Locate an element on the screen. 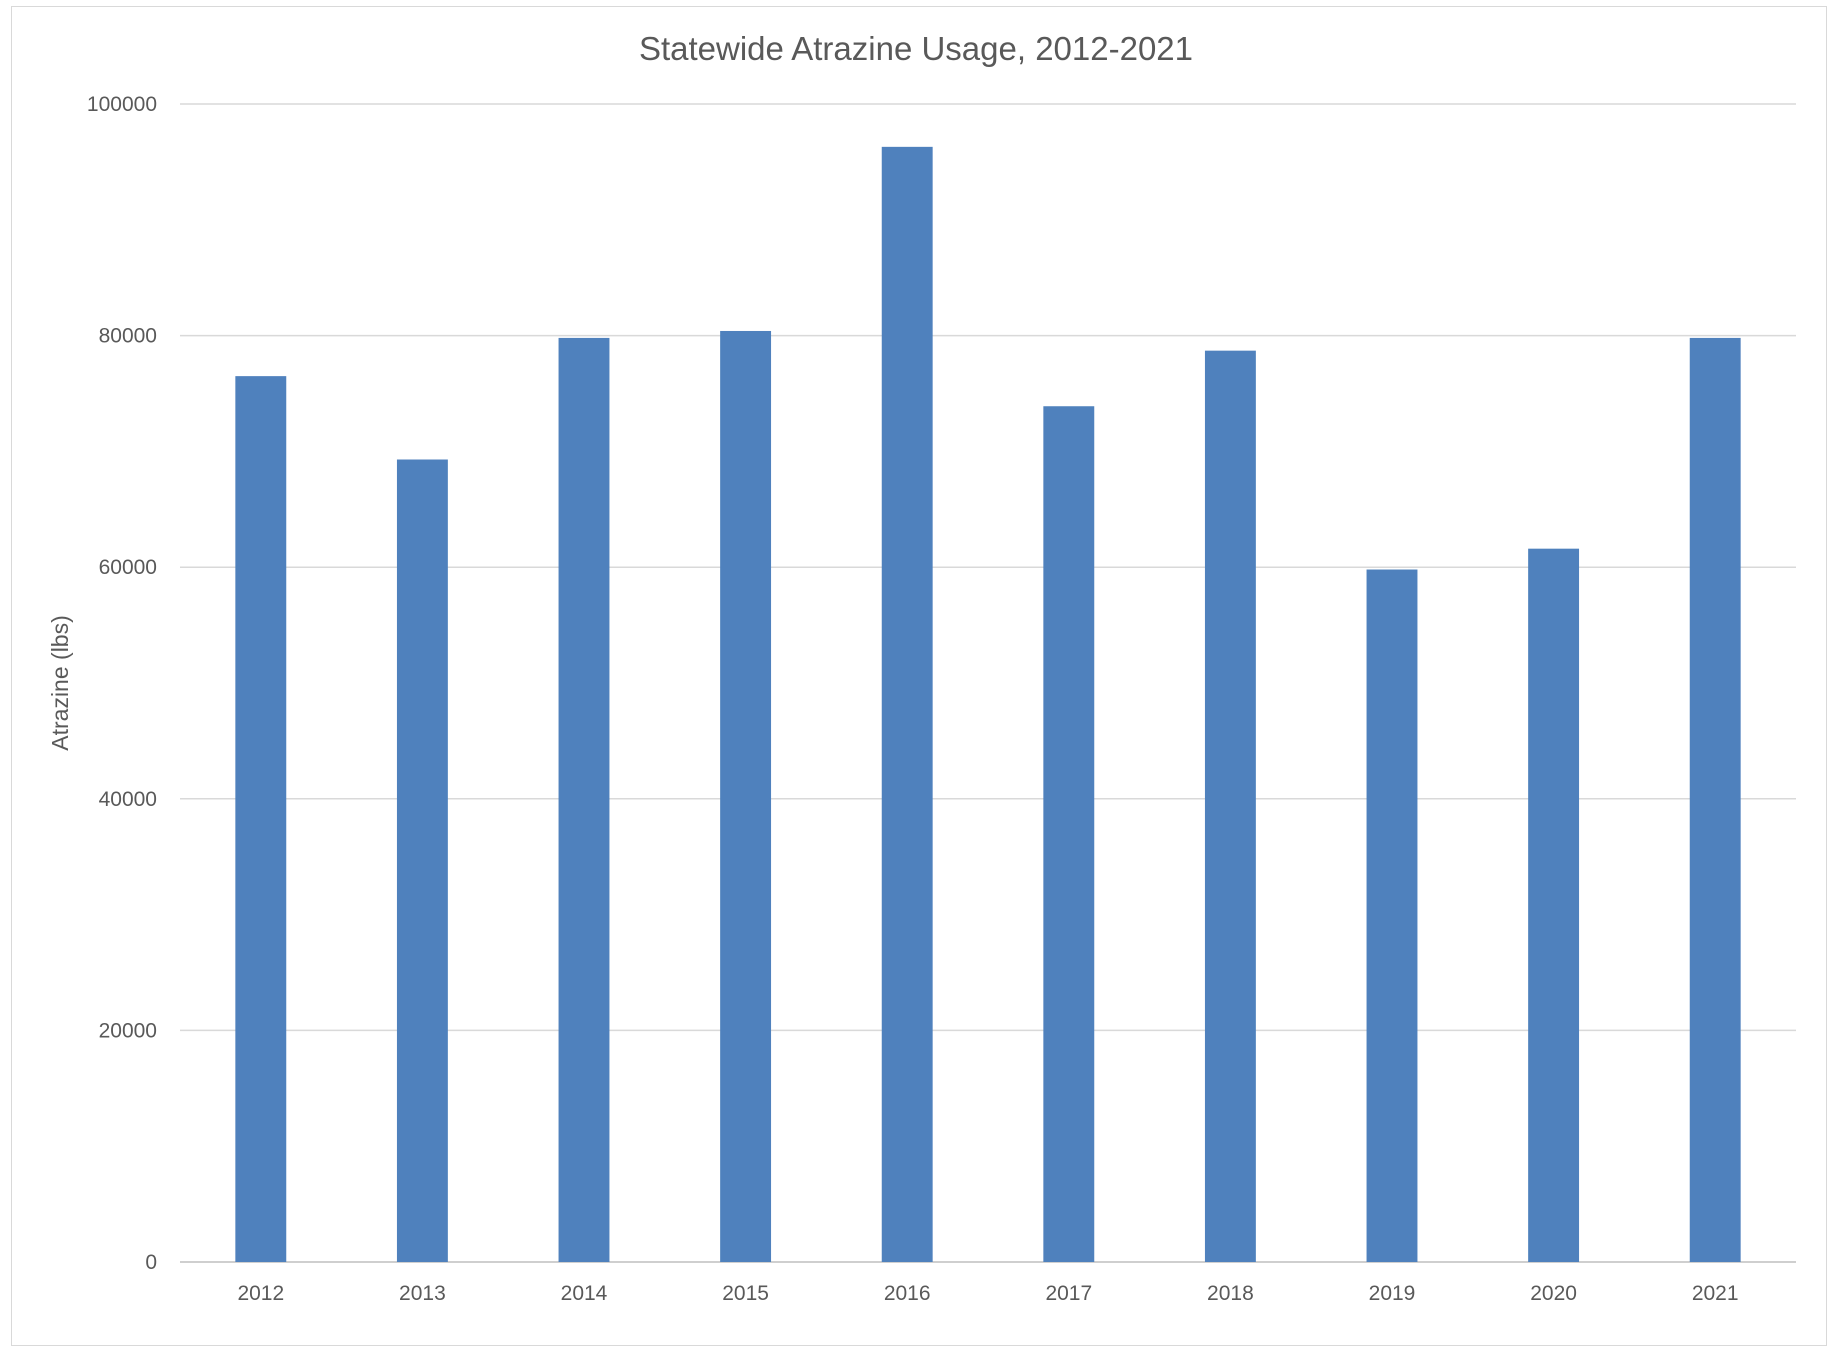 The image size is (1833, 1346). x-tick-label: 2021 is located at coordinates (1715, 1293).